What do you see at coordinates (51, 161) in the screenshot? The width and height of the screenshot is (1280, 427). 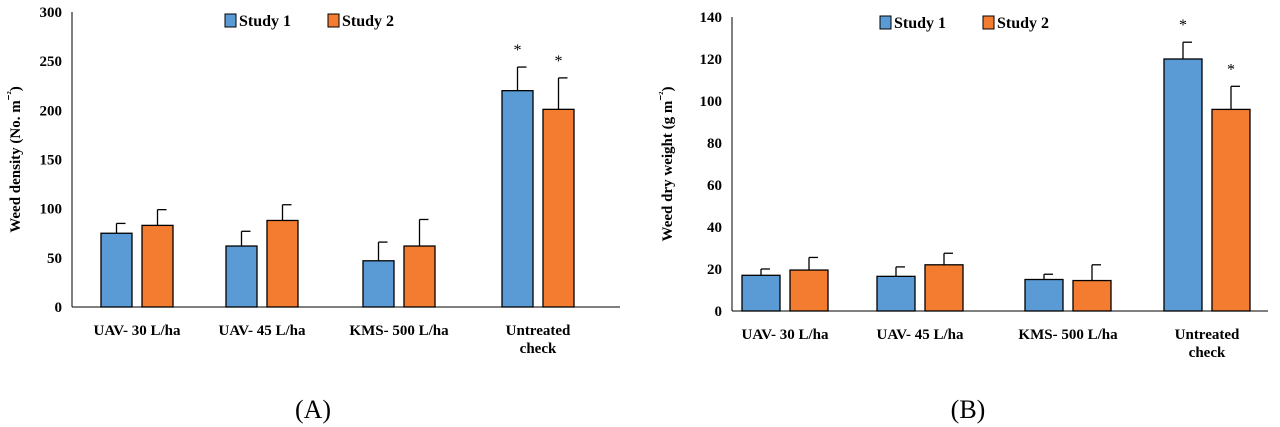 I see `y-tick-label: 150` at bounding box center [51, 161].